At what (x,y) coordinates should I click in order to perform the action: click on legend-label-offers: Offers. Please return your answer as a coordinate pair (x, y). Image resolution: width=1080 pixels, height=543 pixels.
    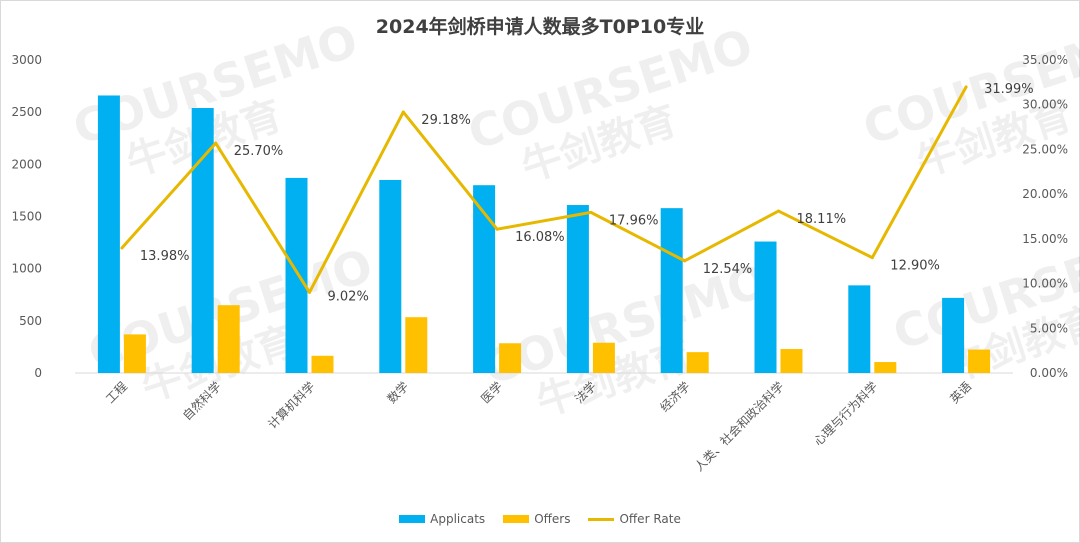
    Looking at the image, I should click on (552, 519).